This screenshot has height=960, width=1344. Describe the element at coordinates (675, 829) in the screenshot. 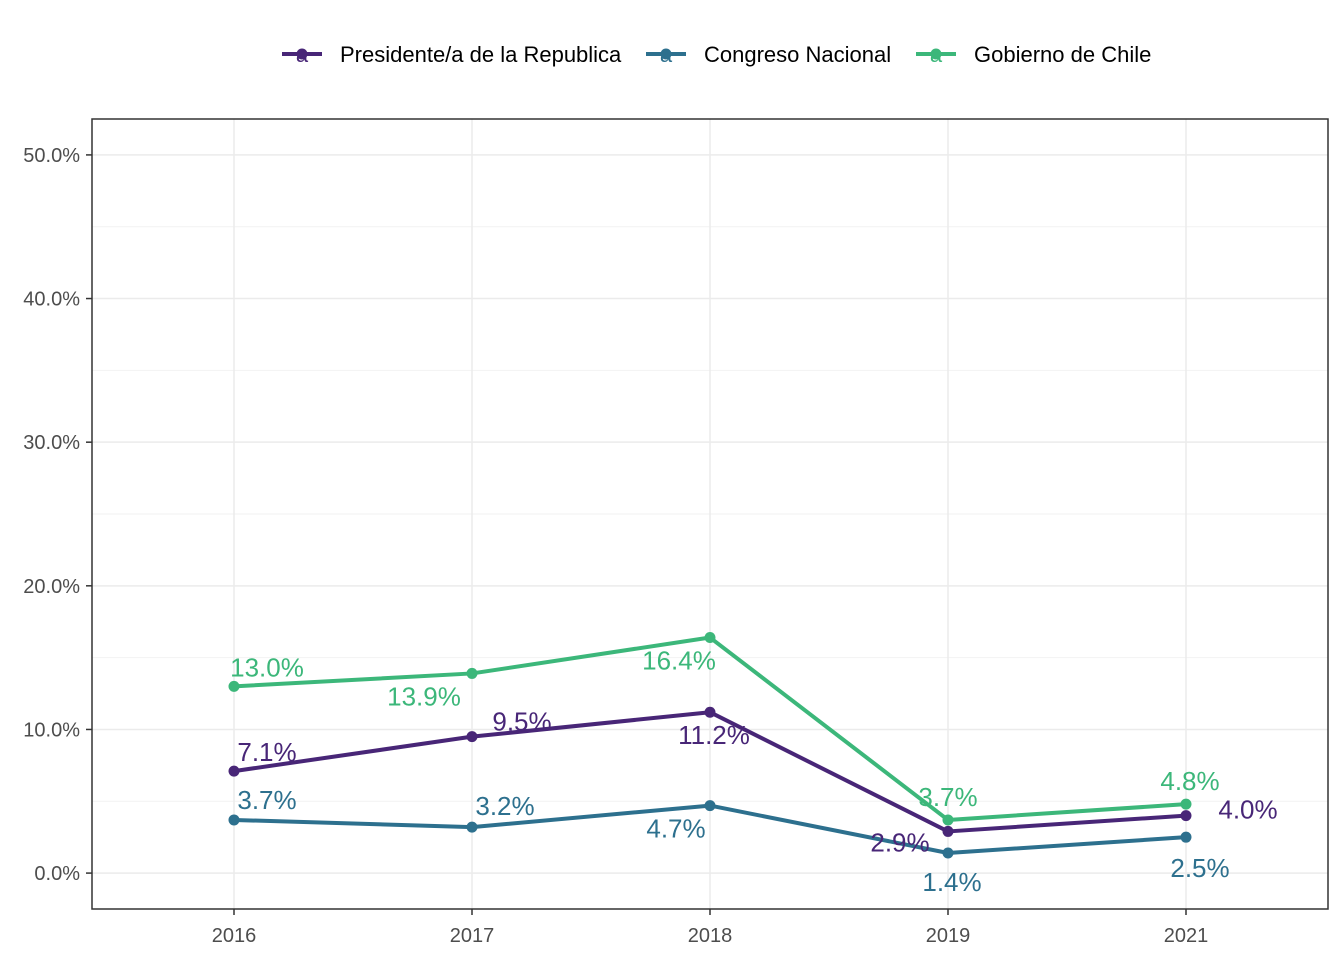

I see `data-label: 4.7%` at that location.